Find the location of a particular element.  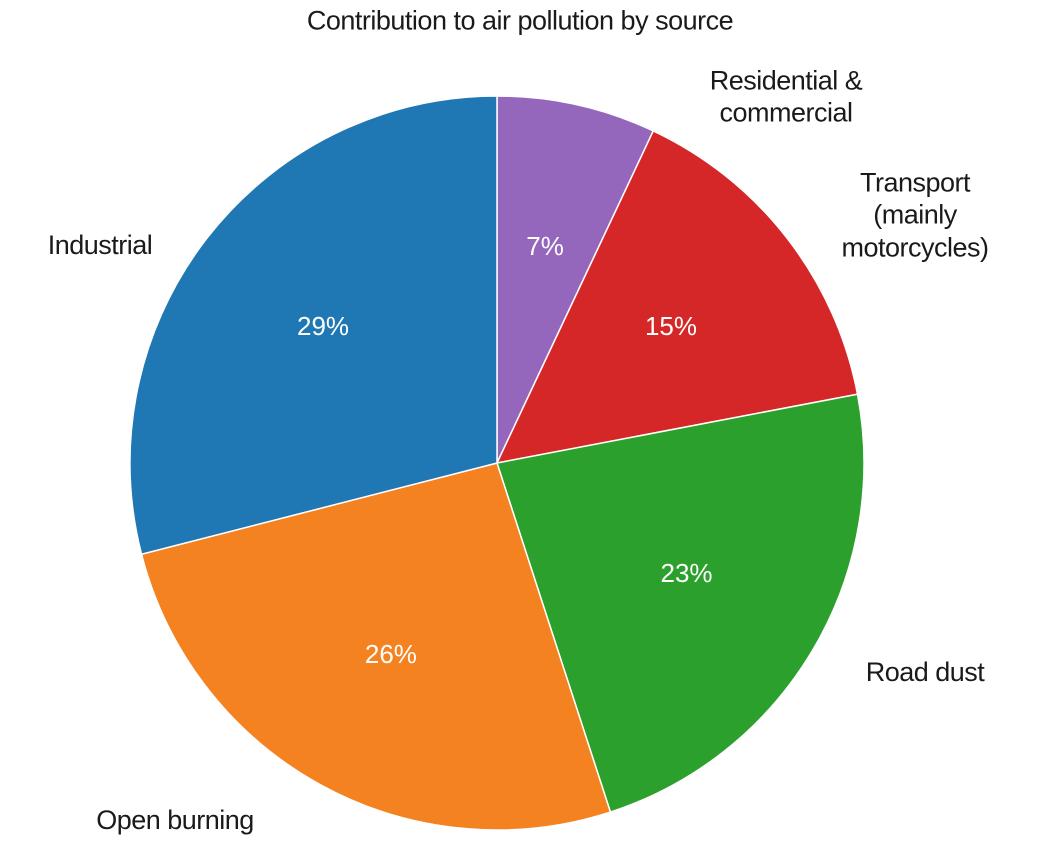

value-label: 15% is located at coordinates (671, 326).